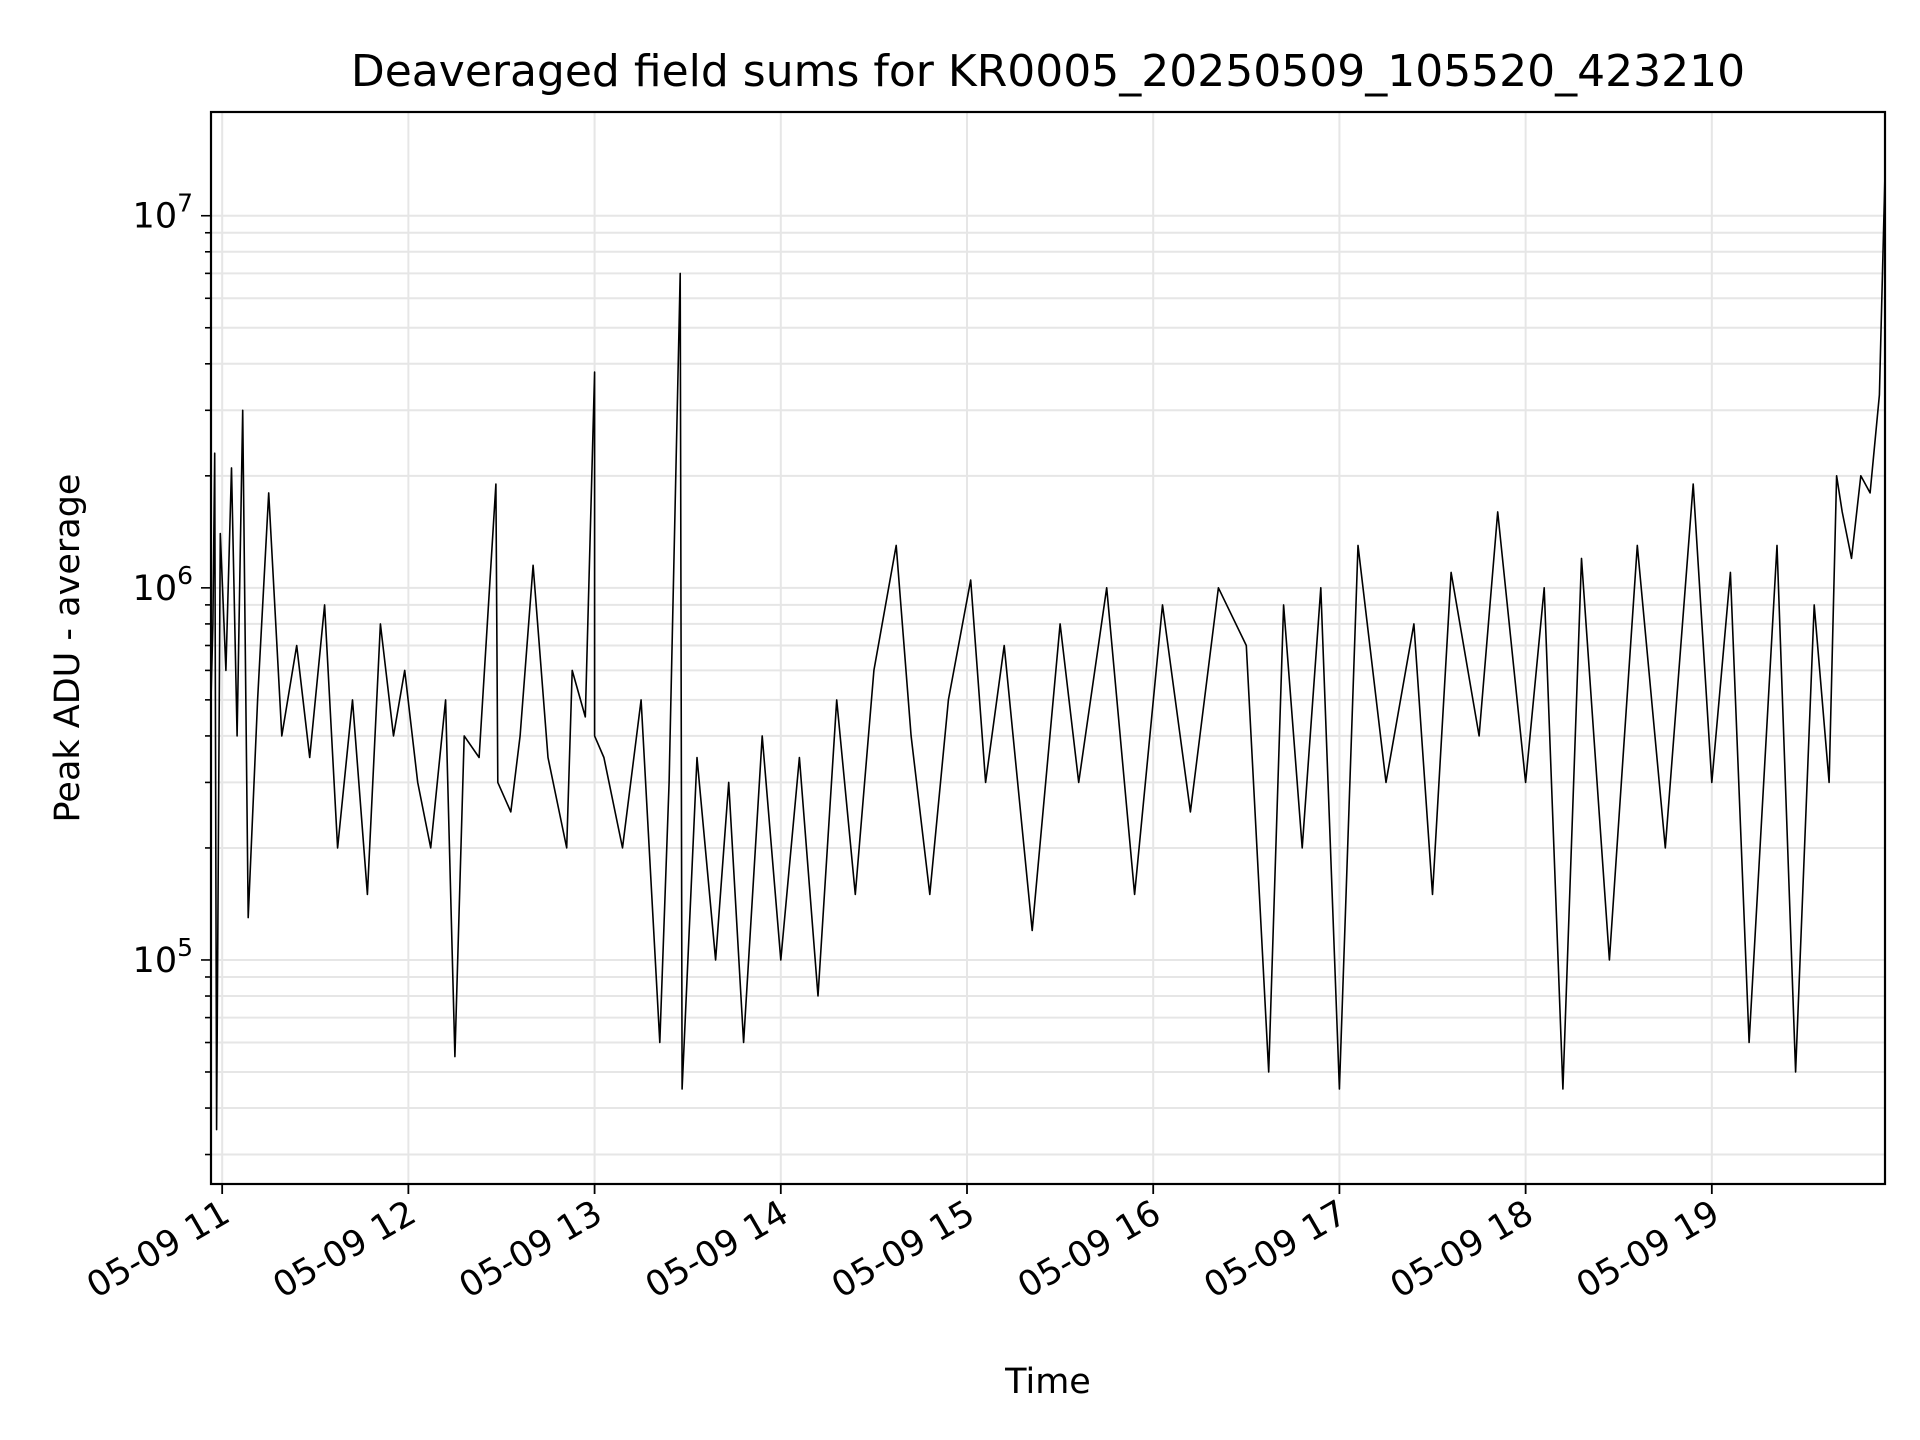 This screenshot has width=1920, height=1440. Describe the element at coordinates (1089, 1249) in the screenshot. I see `x-tick-label: 05-09 16` at that location.